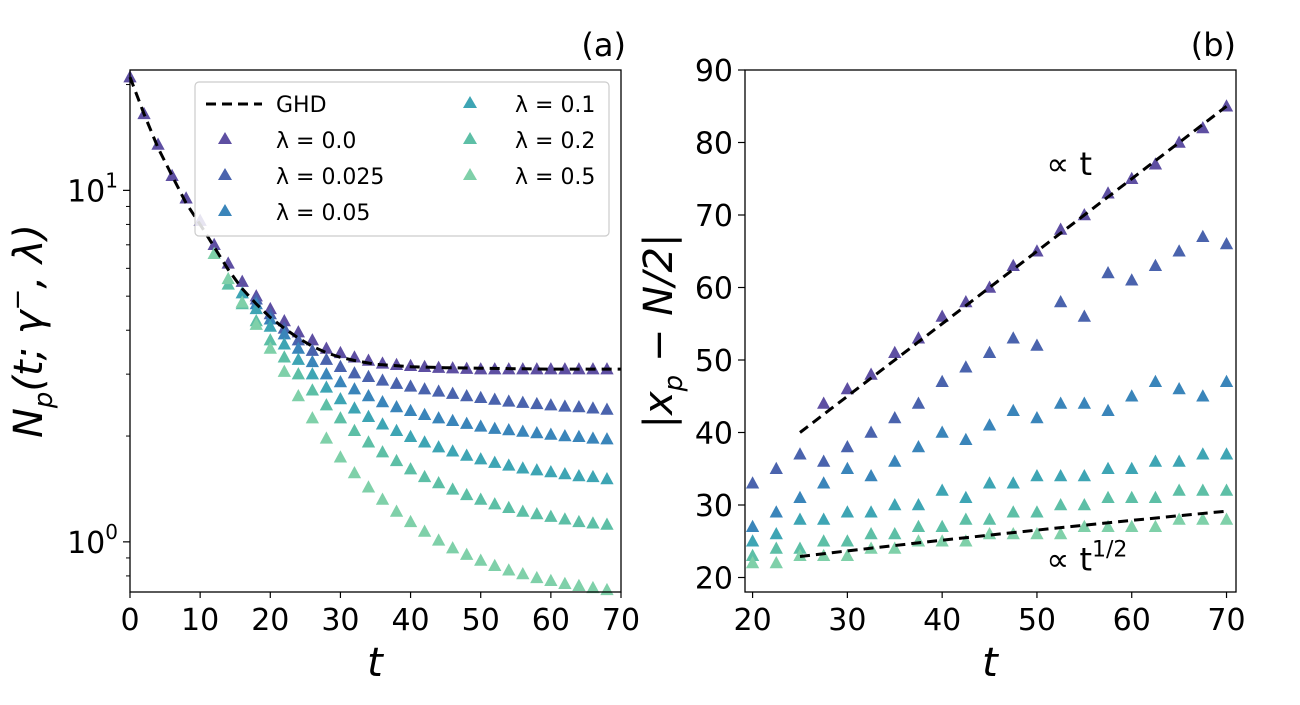 Image resolution: width=1300 pixels, height=705 pixels. Describe the element at coordinates (990, 663) in the screenshot. I see `panel-b-x-label: t` at that location.